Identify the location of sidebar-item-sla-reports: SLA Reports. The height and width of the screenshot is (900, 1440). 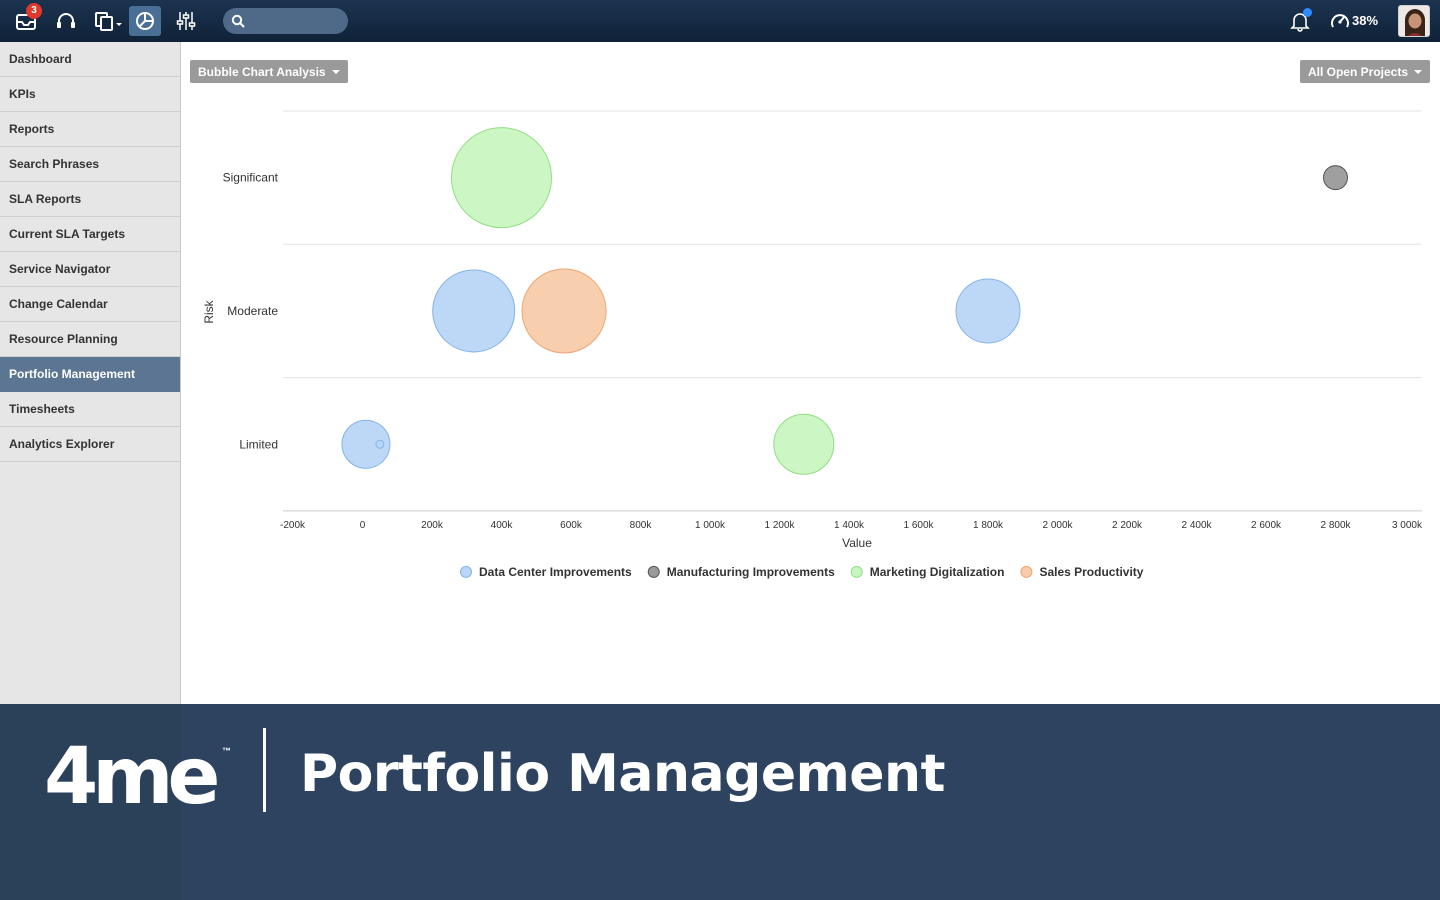
(90, 199).